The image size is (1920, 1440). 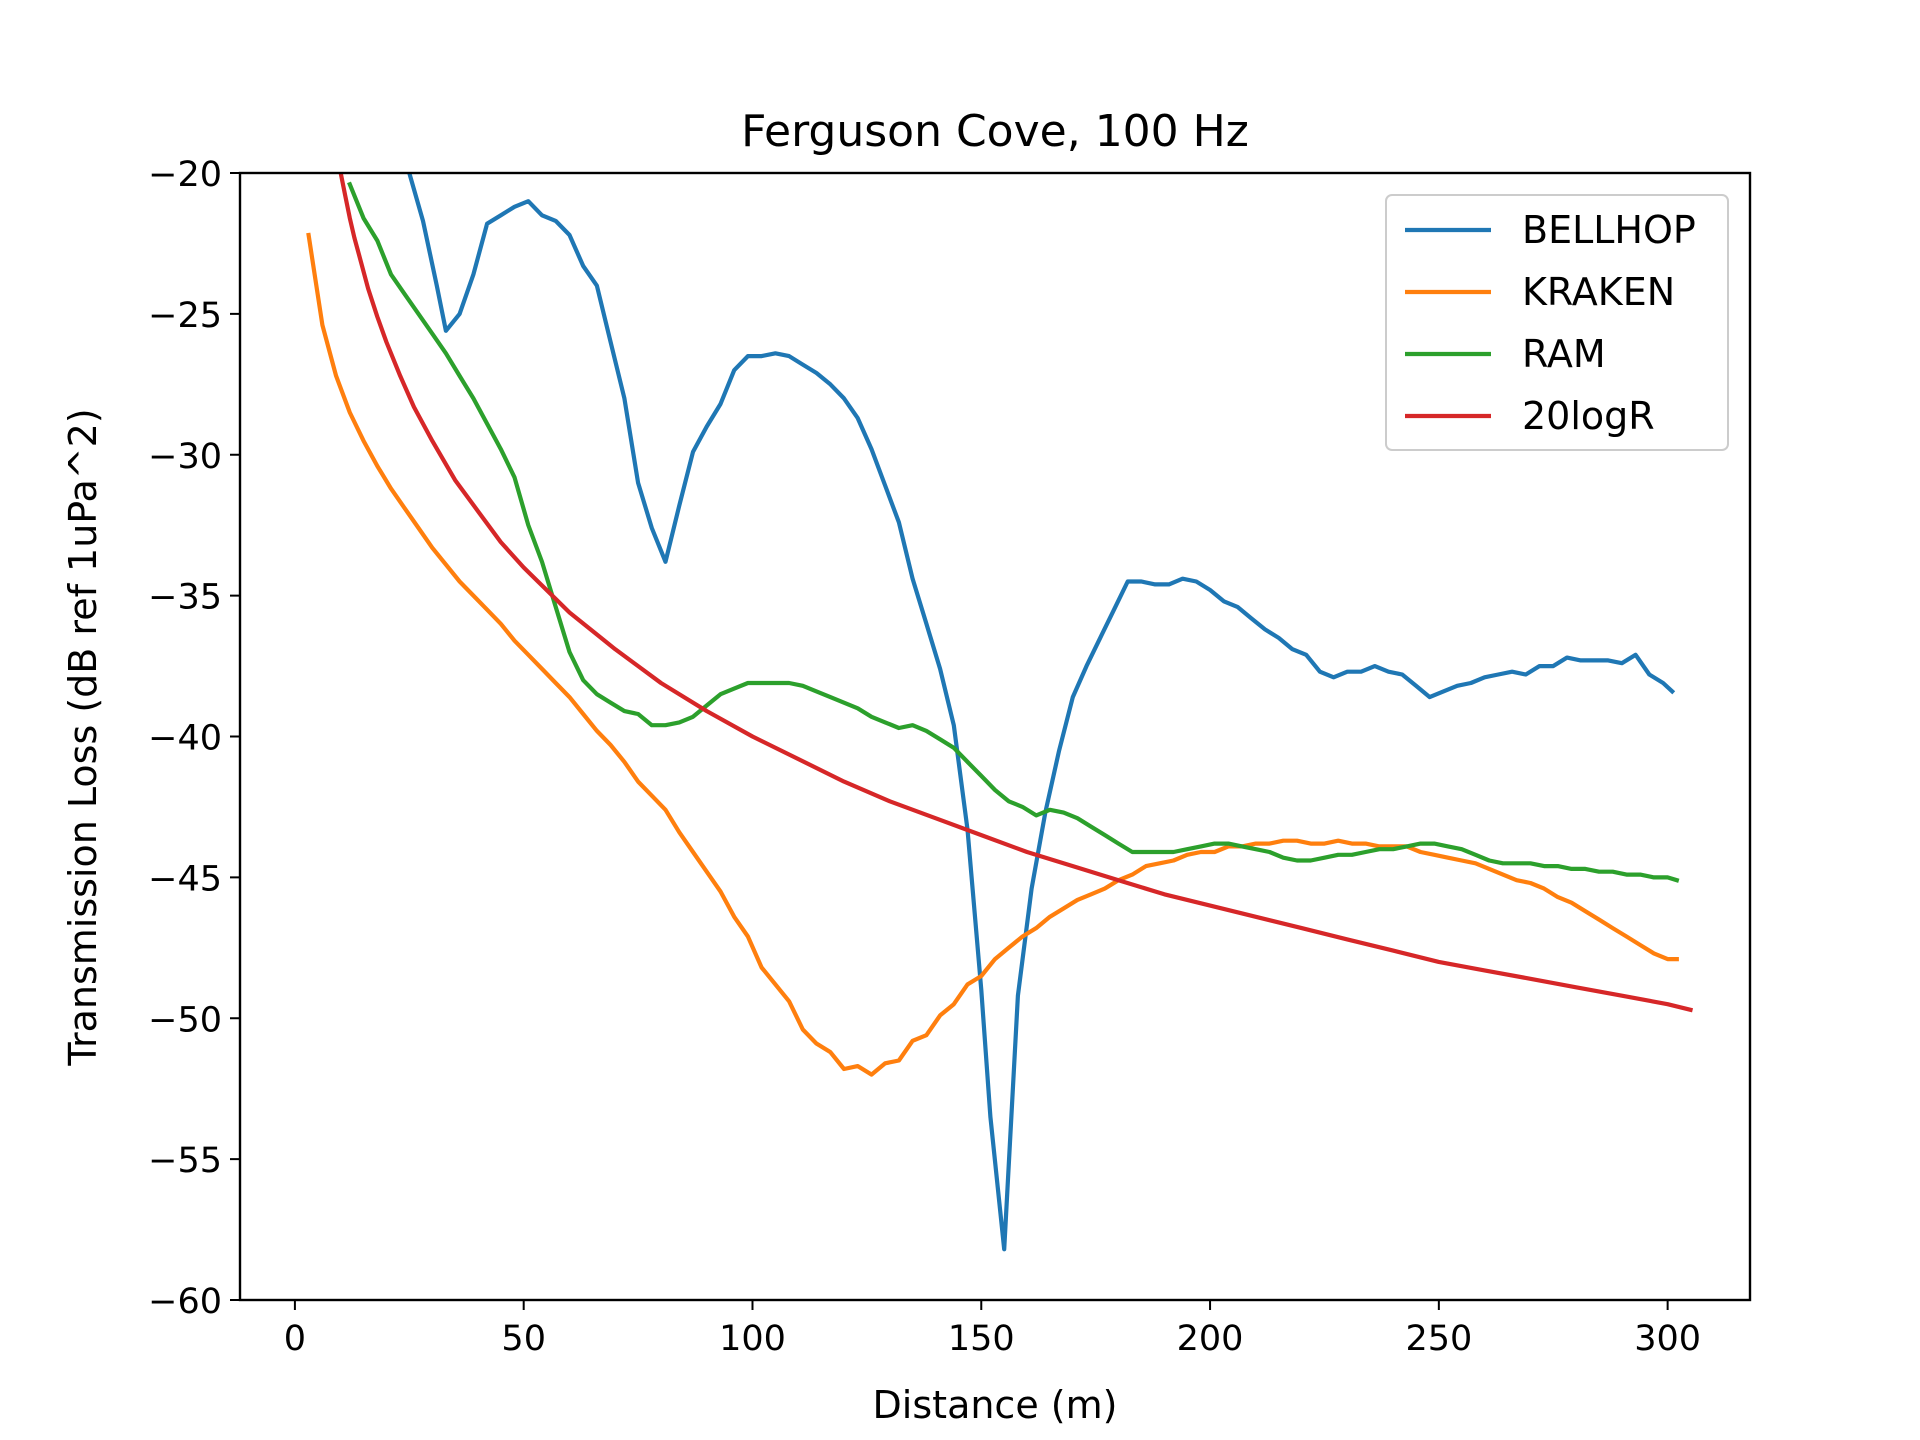 I want to click on y-tick-label: −55, so click(x=185, y=1161).